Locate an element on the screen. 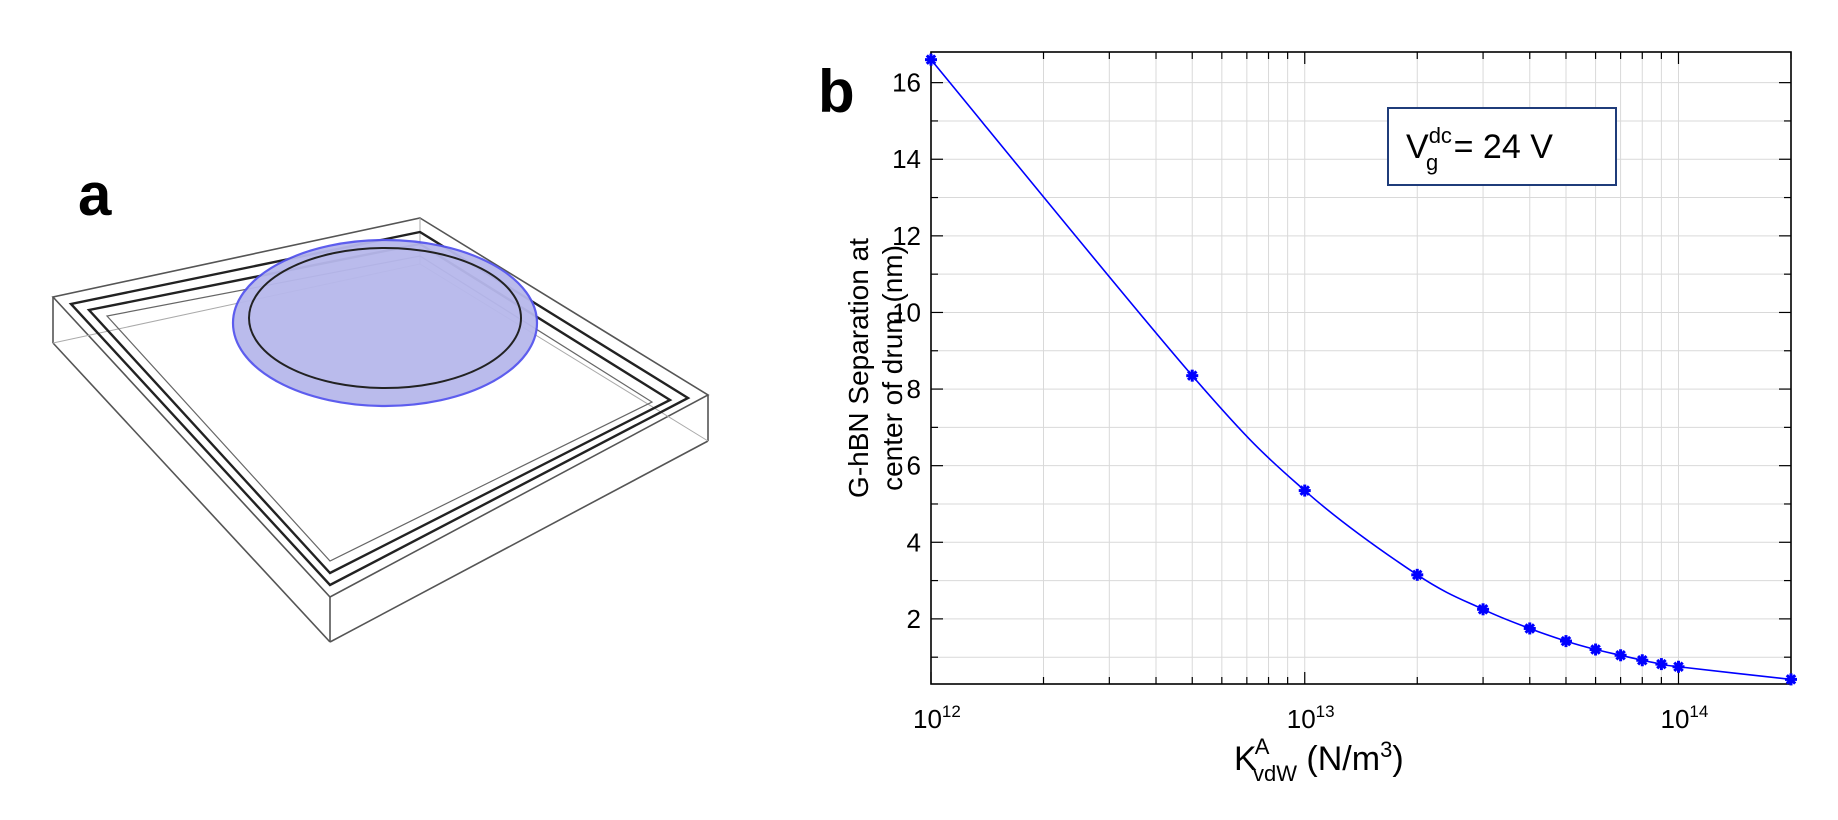 The height and width of the screenshot is (820, 1838). y-tick-label: 12 is located at coordinates (906, 236).